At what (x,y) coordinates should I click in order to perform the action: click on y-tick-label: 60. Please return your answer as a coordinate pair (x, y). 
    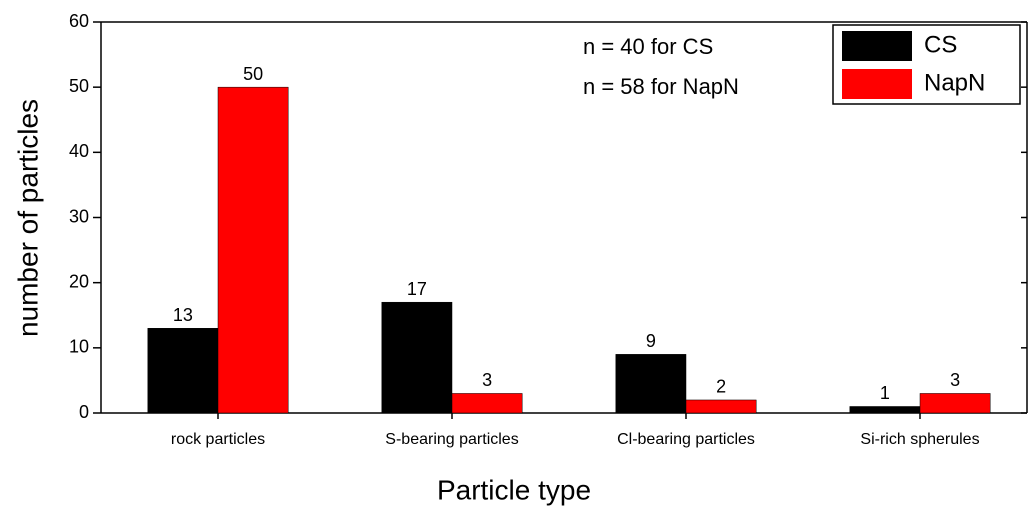
    Looking at the image, I should click on (79, 21).